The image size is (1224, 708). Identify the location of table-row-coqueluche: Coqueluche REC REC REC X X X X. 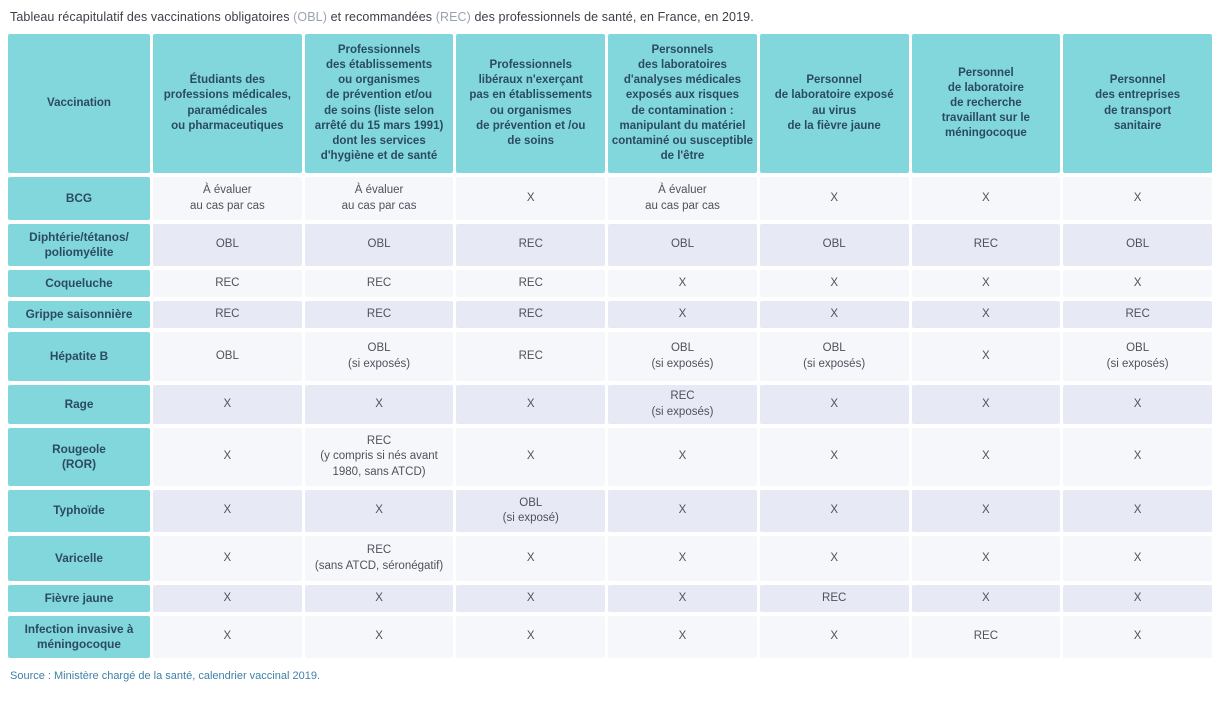
(610, 283).